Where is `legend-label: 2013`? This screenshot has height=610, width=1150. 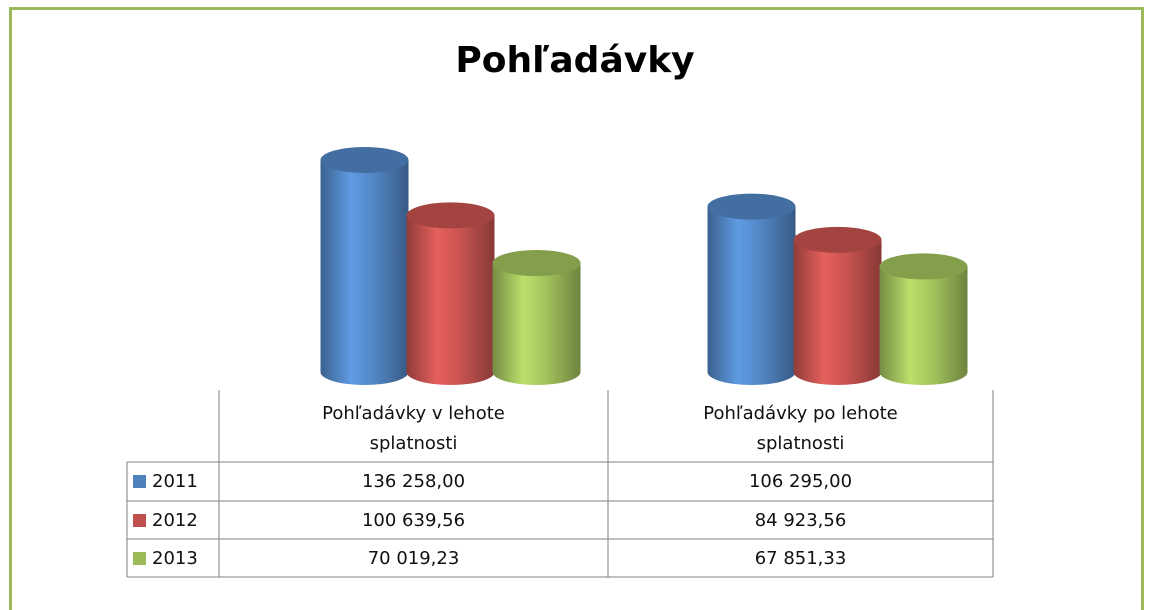
legend-label: 2013 is located at coordinates (175, 558).